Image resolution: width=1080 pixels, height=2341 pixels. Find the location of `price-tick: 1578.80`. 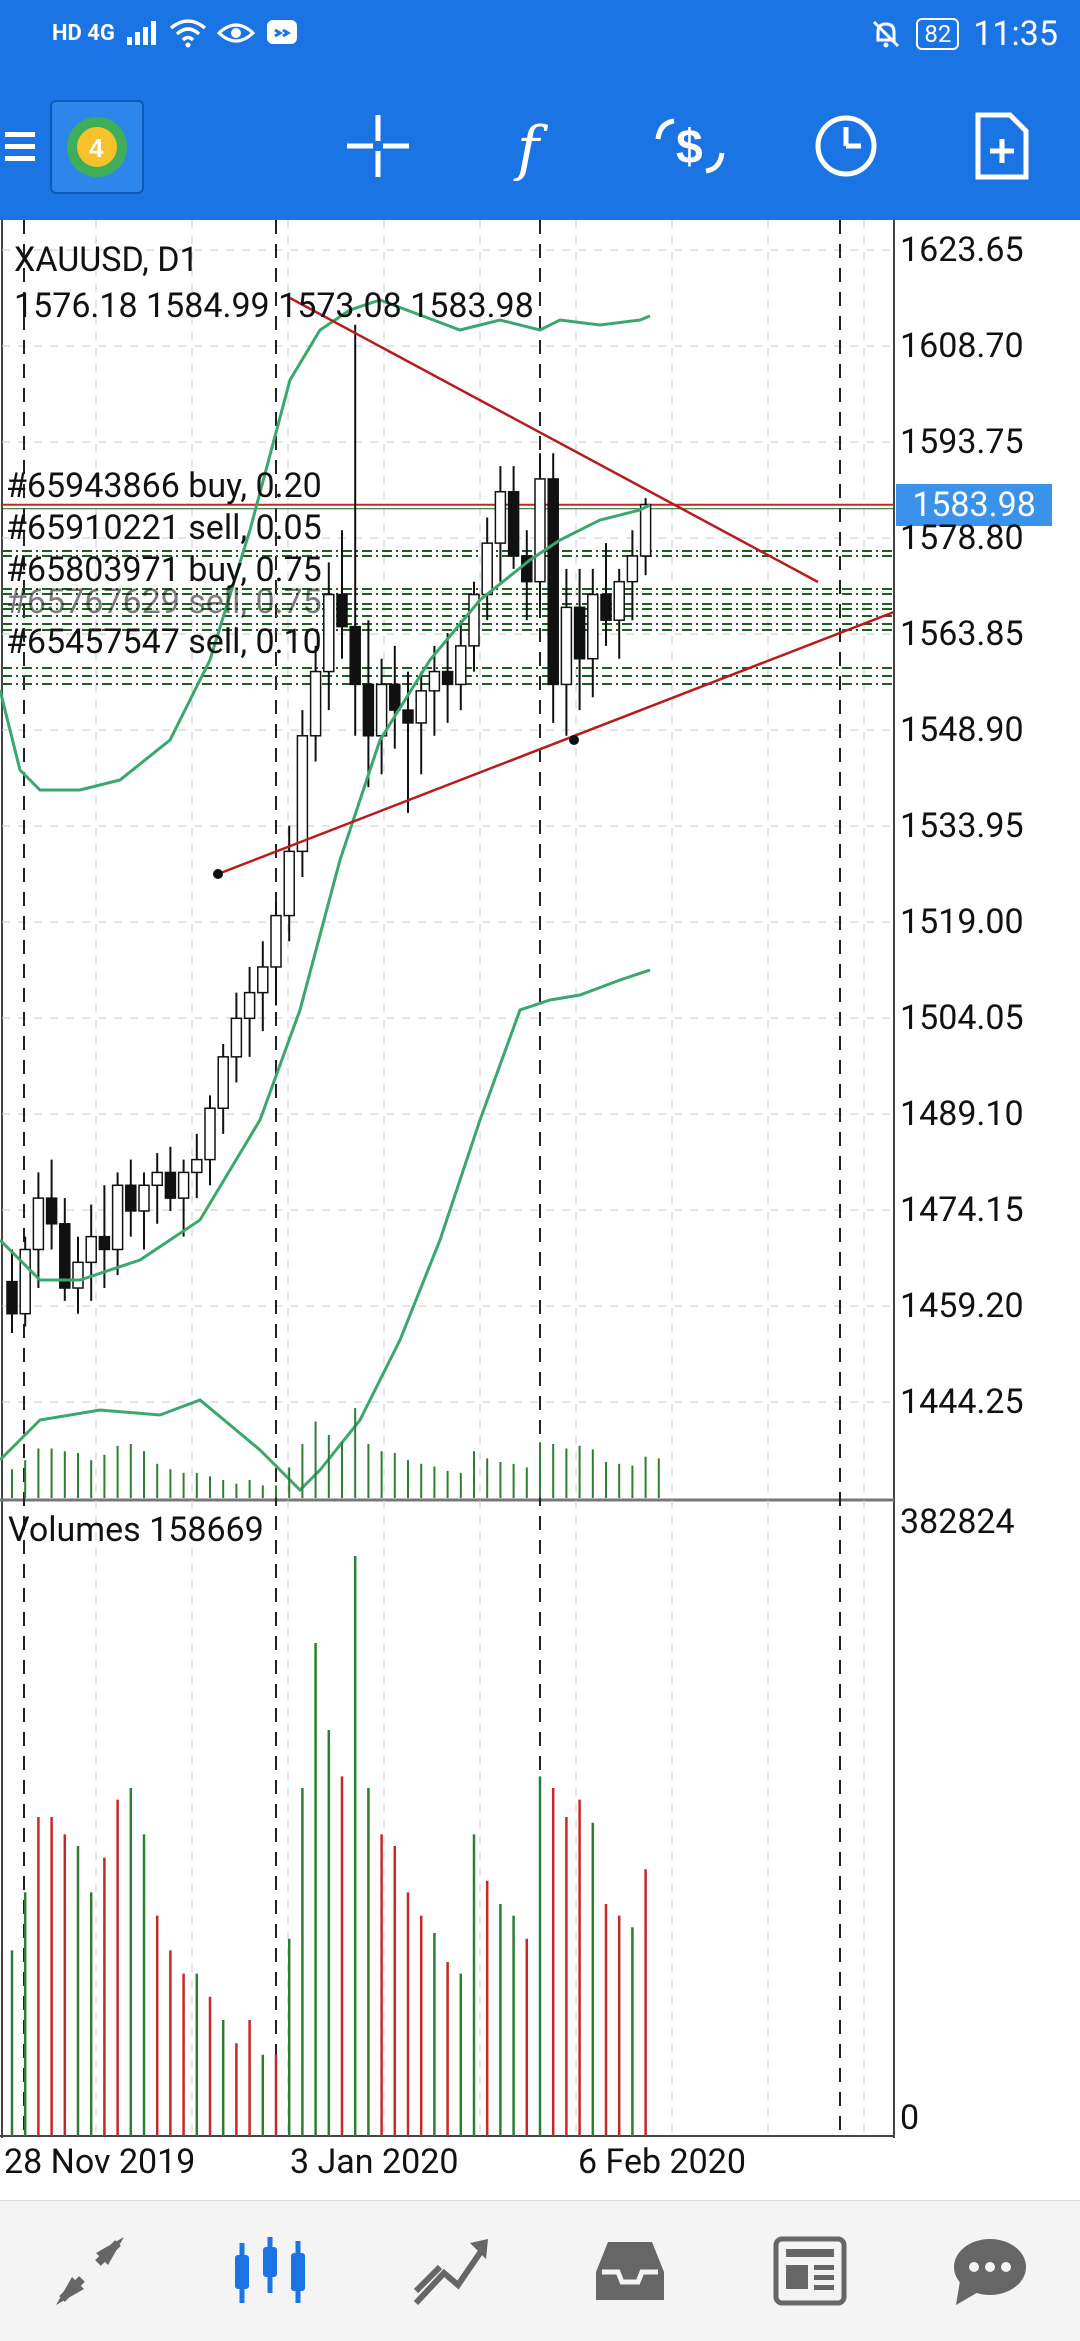

price-tick: 1578.80 is located at coordinates (962, 538).